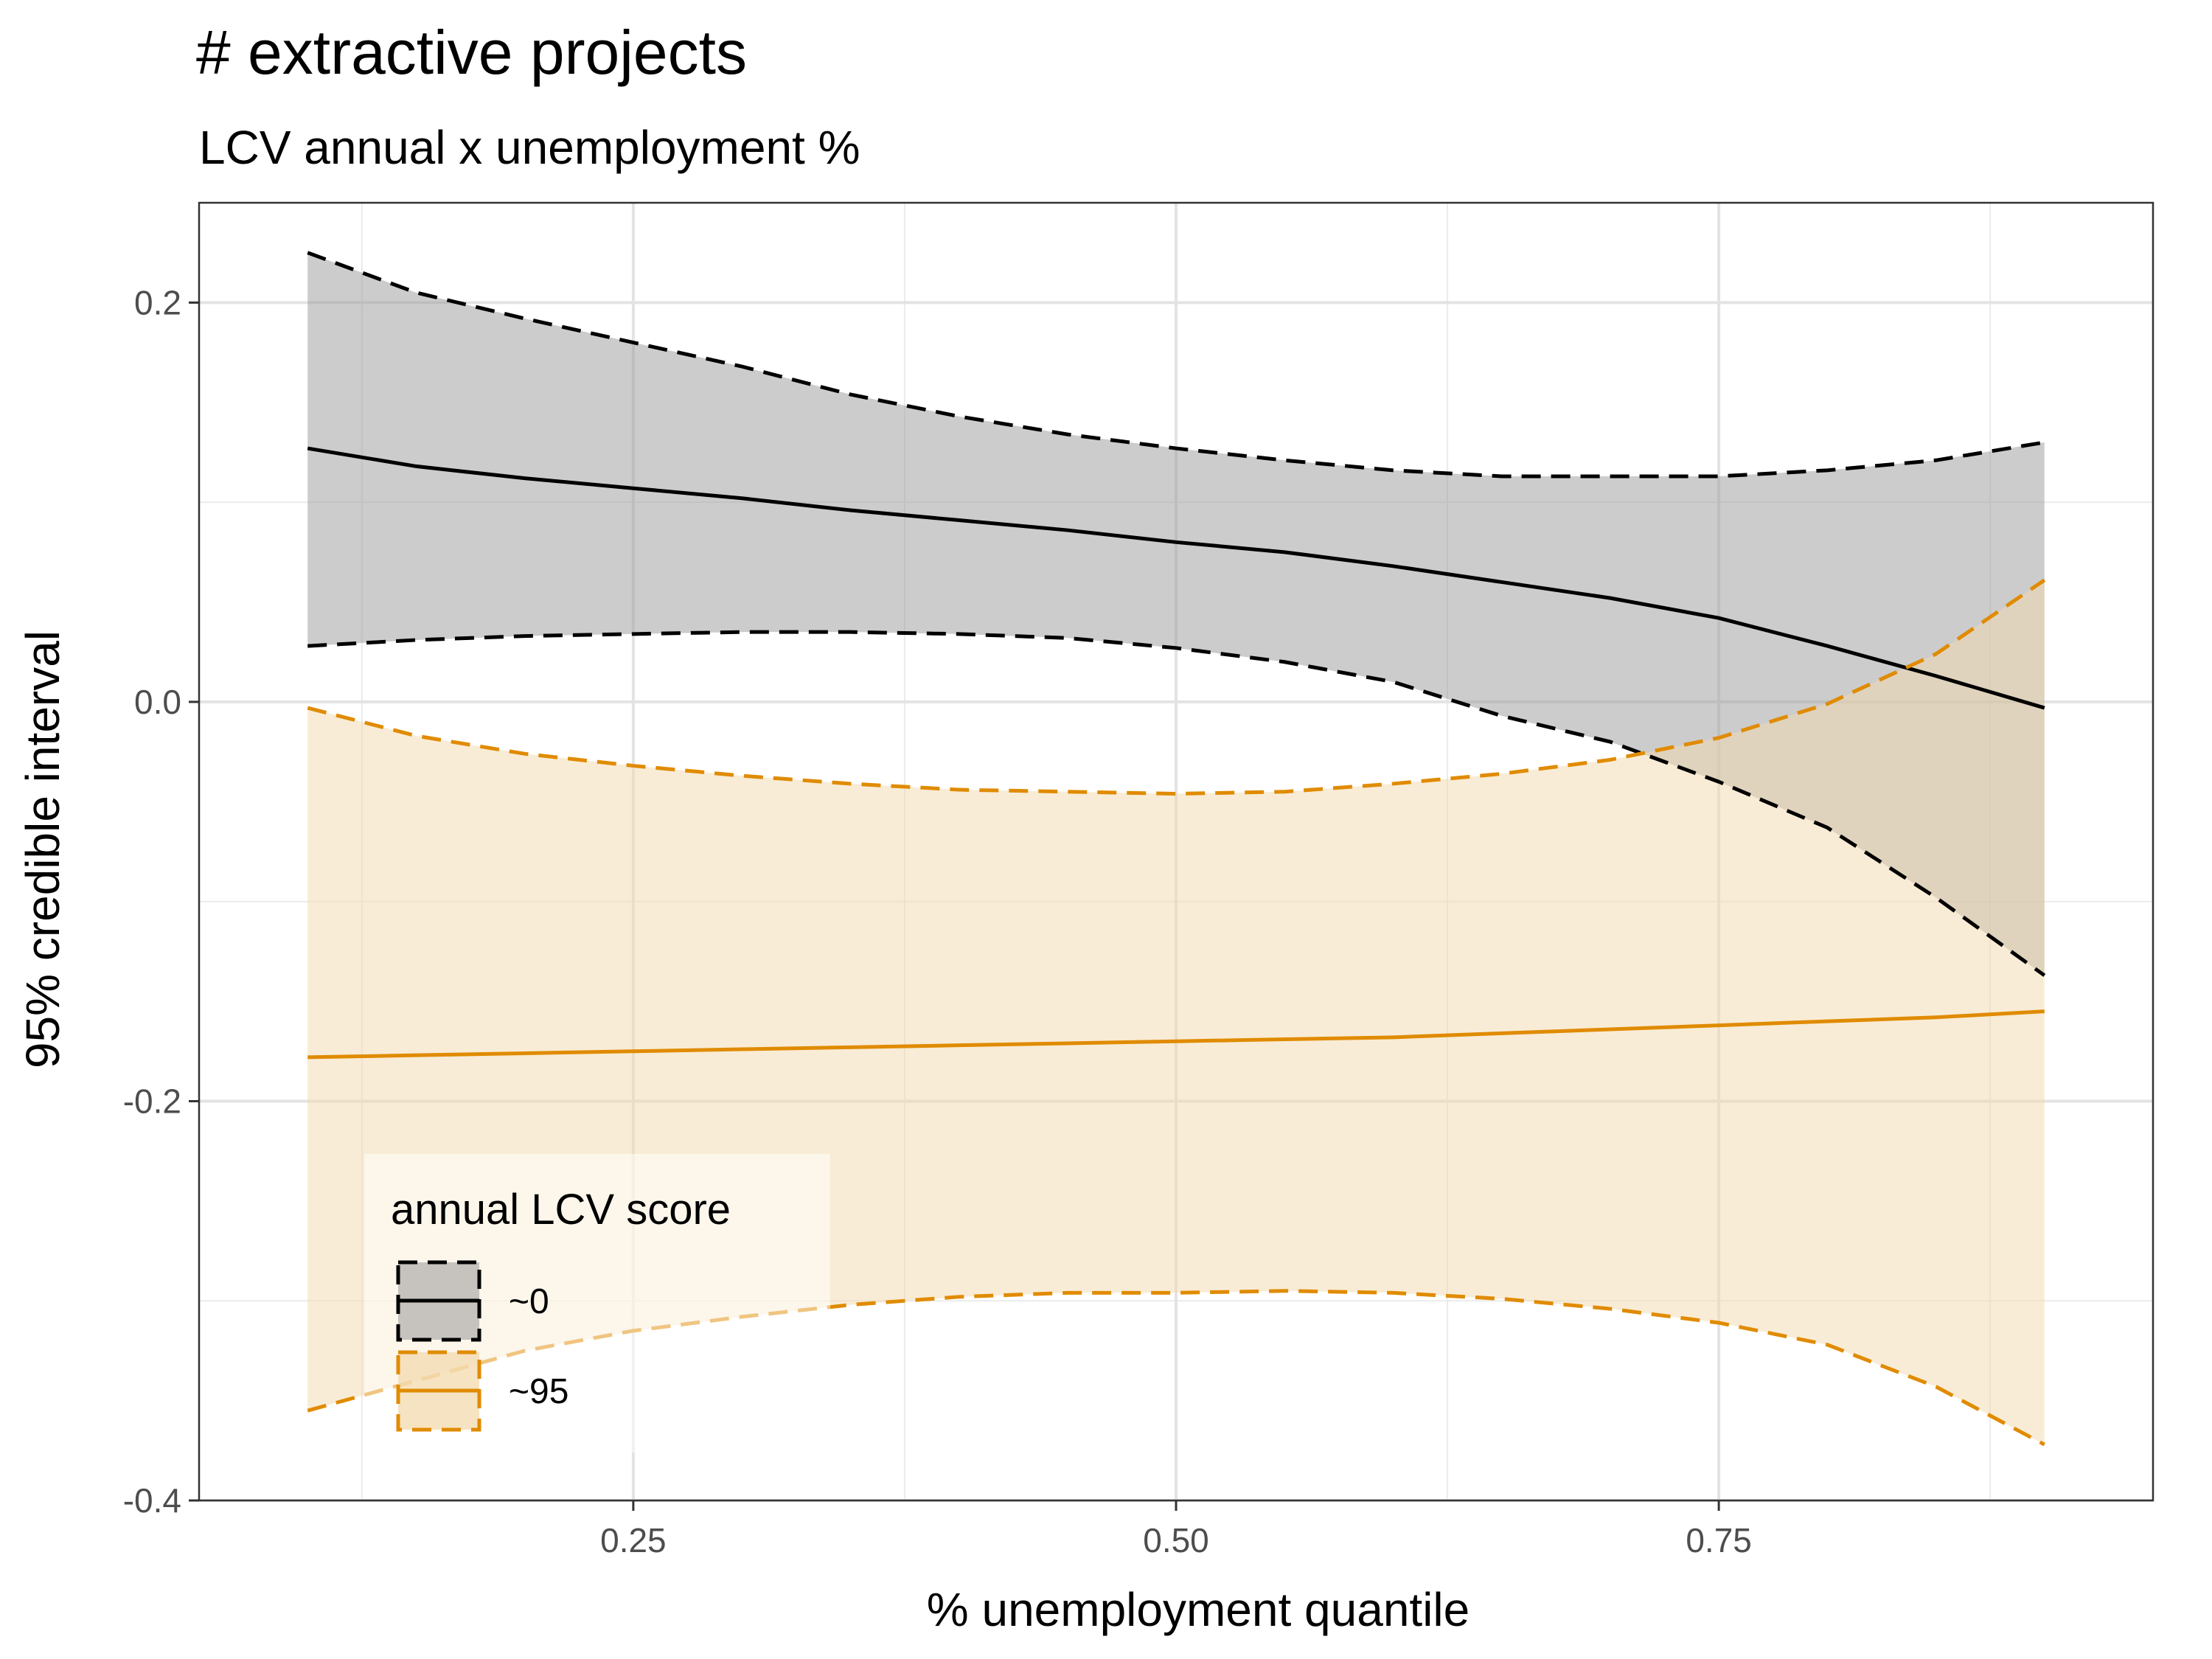  What do you see at coordinates (152, 1500) in the screenshot?
I see `y-tick-label: -0.4` at bounding box center [152, 1500].